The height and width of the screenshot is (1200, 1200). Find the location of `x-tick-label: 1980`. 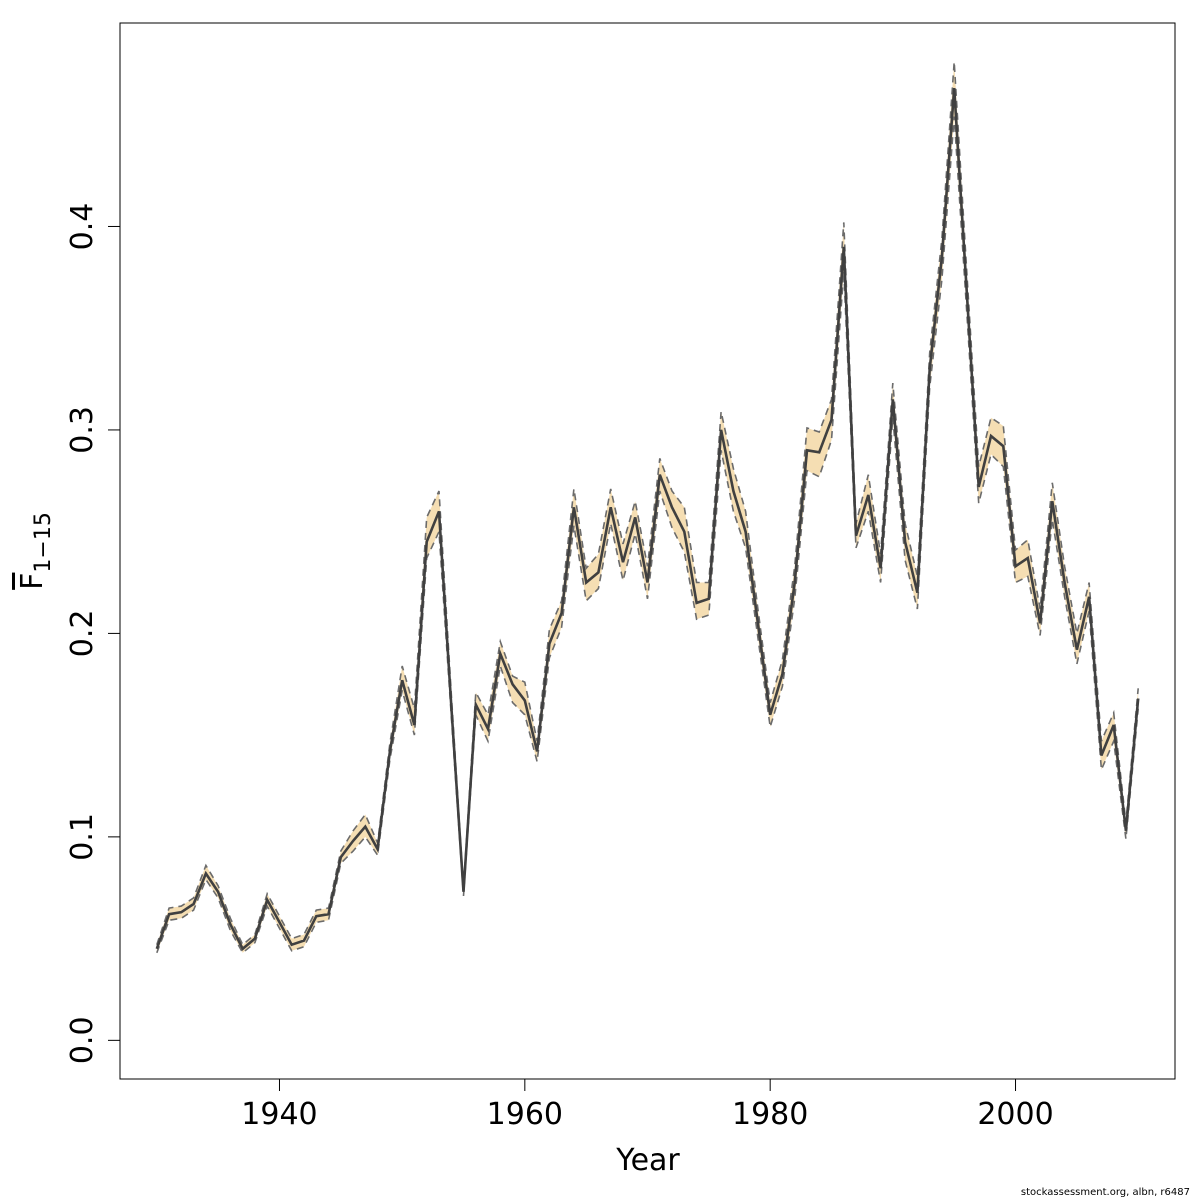

x-tick-label: 1980 is located at coordinates (770, 1114).